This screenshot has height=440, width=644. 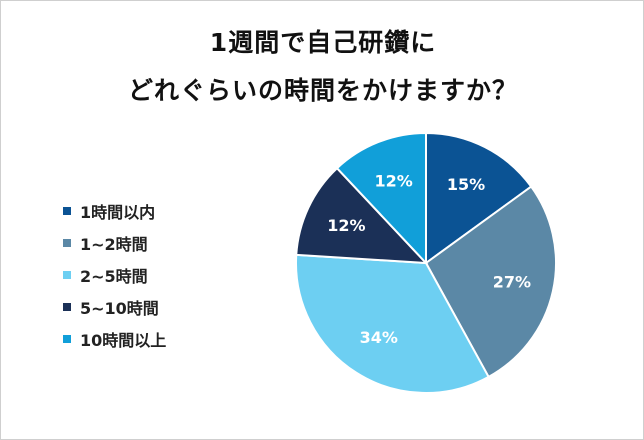 I want to click on legend-item: 5~10時間, so click(x=114, y=307).